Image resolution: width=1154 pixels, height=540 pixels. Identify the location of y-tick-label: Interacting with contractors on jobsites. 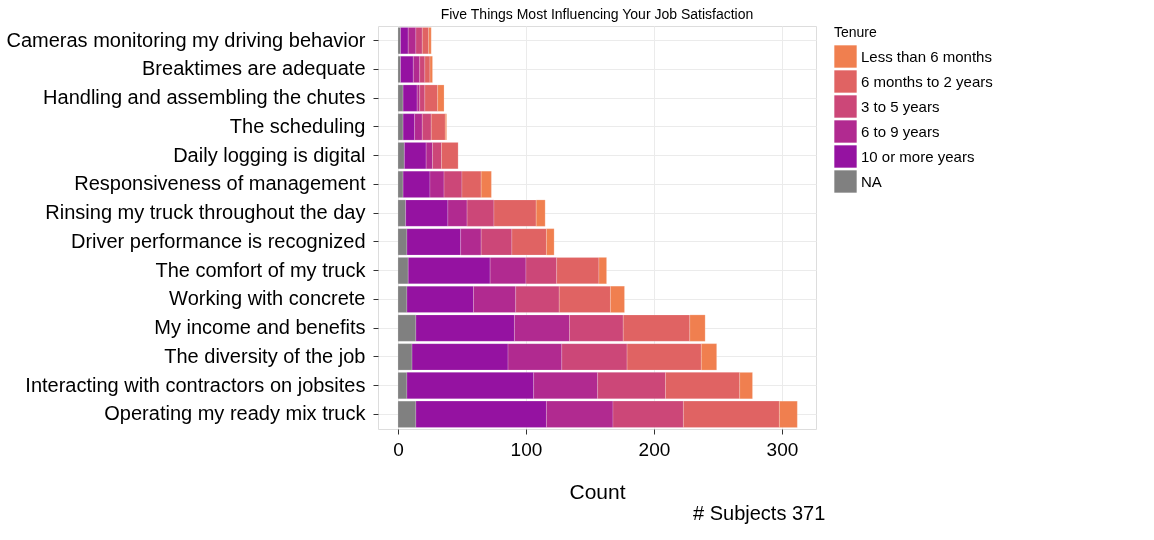
(195, 384).